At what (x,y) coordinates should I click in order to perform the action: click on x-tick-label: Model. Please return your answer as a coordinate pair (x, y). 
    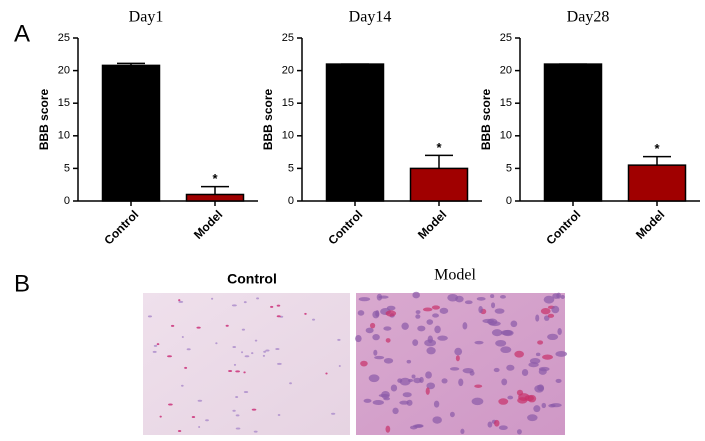
    Looking at the image, I should click on (650, 224).